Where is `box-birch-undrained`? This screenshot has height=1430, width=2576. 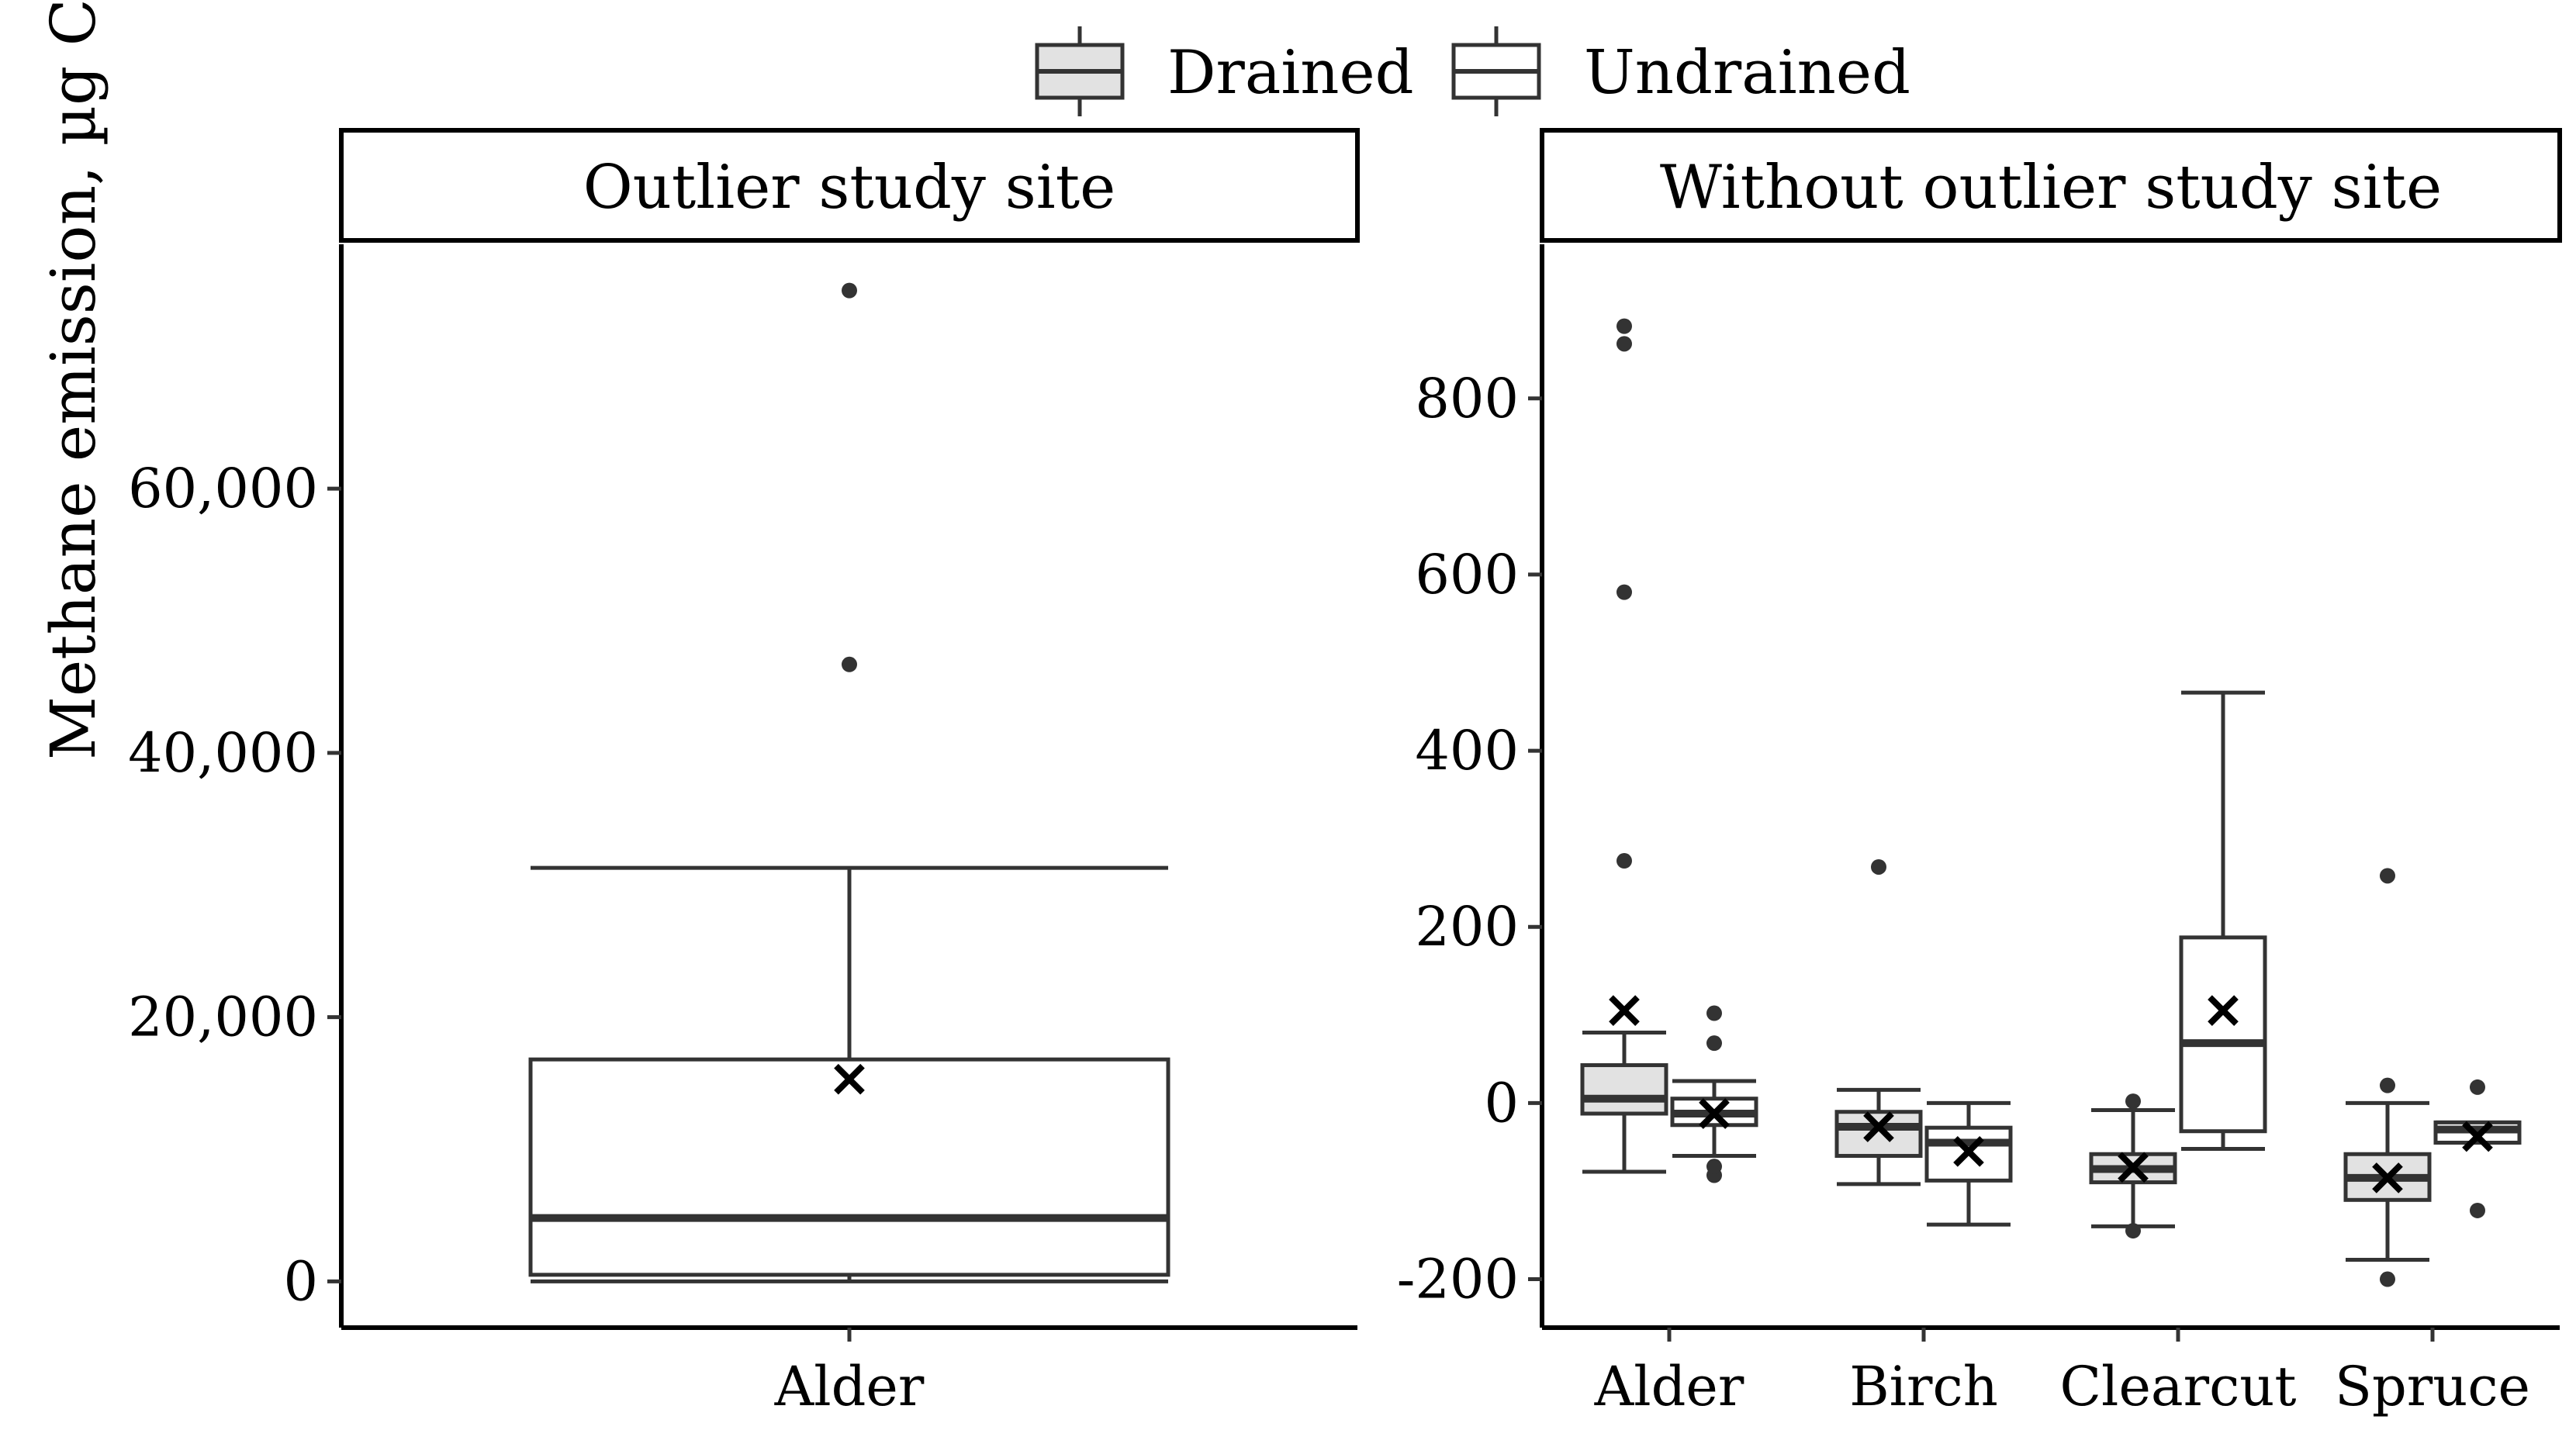 box-birch-undrained is located at coordinates (1968, 1163).